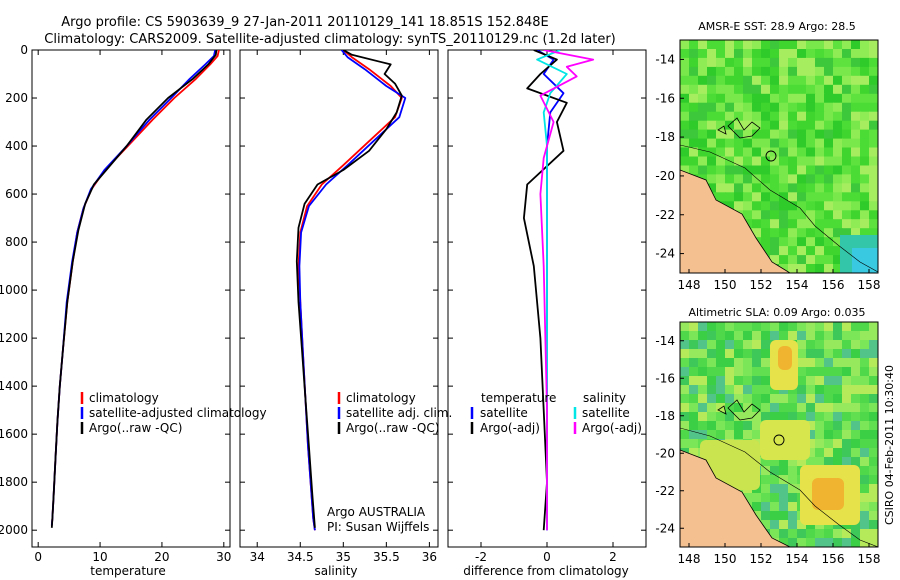  Describe the element at coordinates (378, 527) in the screenshot. I see `pi-annotation: PI: Susan Wijffels` at that location.